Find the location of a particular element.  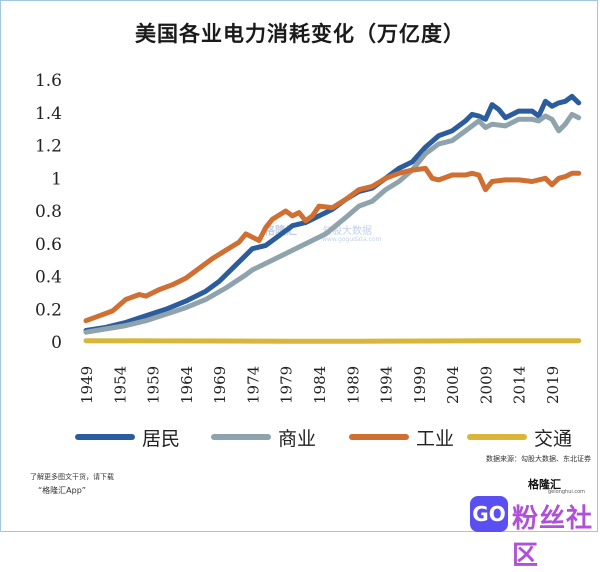

forum-icon: GO is located at coordinates (489, 514).